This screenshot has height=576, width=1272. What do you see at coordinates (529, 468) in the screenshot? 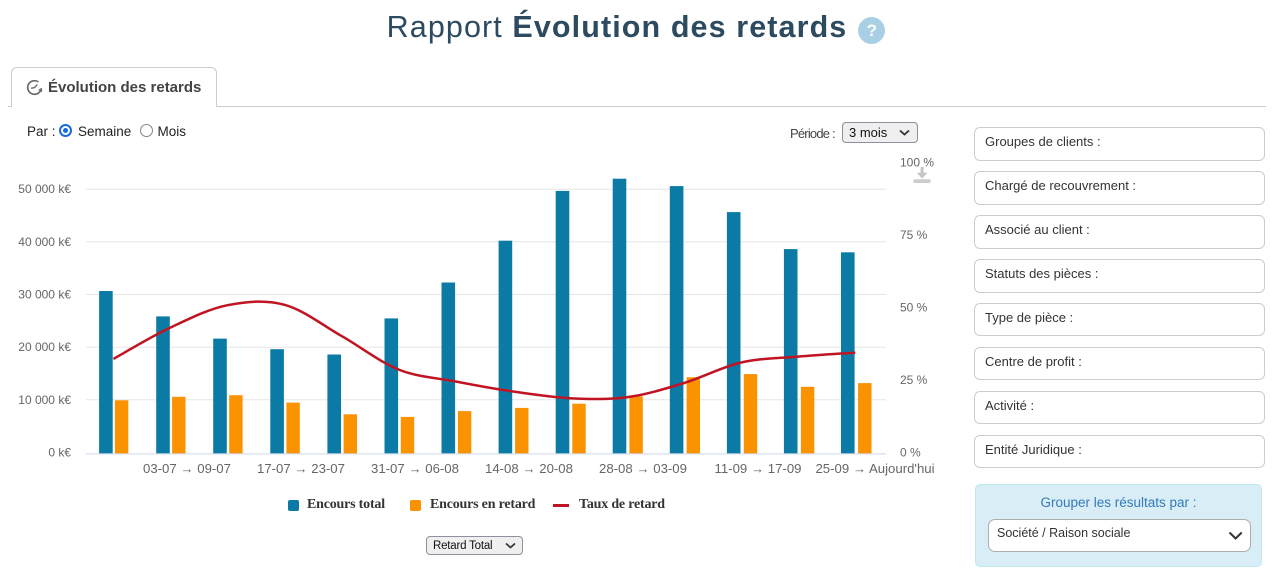
I see `svg-text: 14-08 → 20-08` at bounding box center [529, 468].